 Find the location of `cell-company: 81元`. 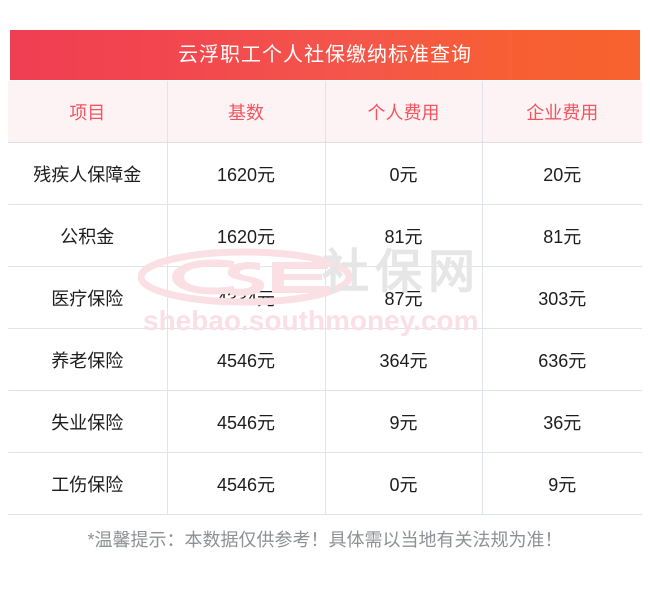

cell-company: 81元 is located at coordinates (562, 235).